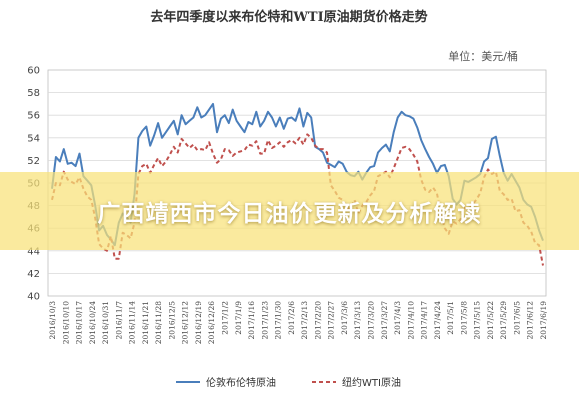  I want to click on x-tick-label: 2017/5/22, so click(490, 320).